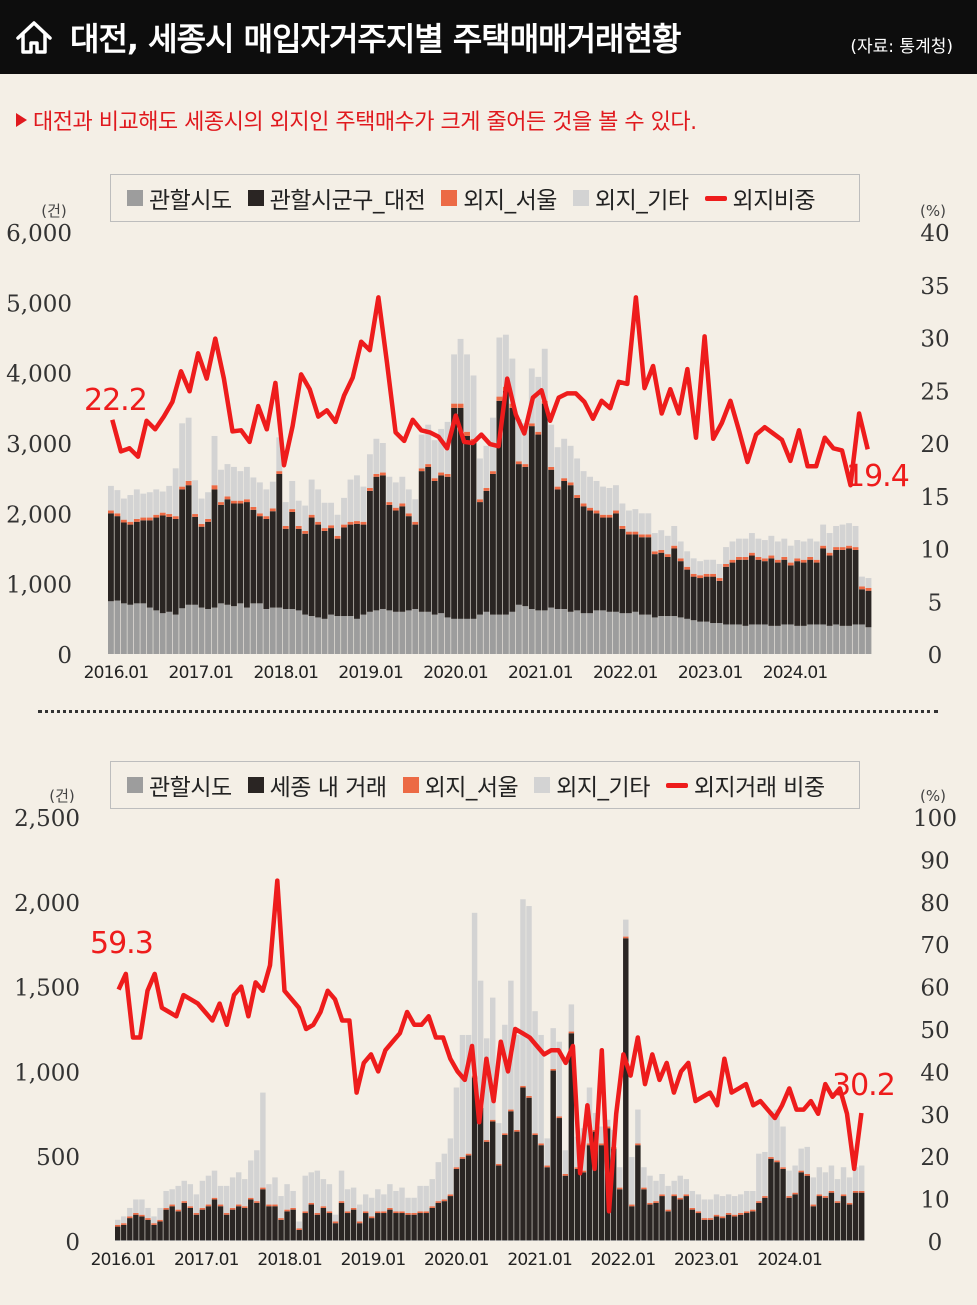 The width and height of the screenshot is (977, 1305). I want to click on x-tick-label: 2022.01, so click(625, 673).